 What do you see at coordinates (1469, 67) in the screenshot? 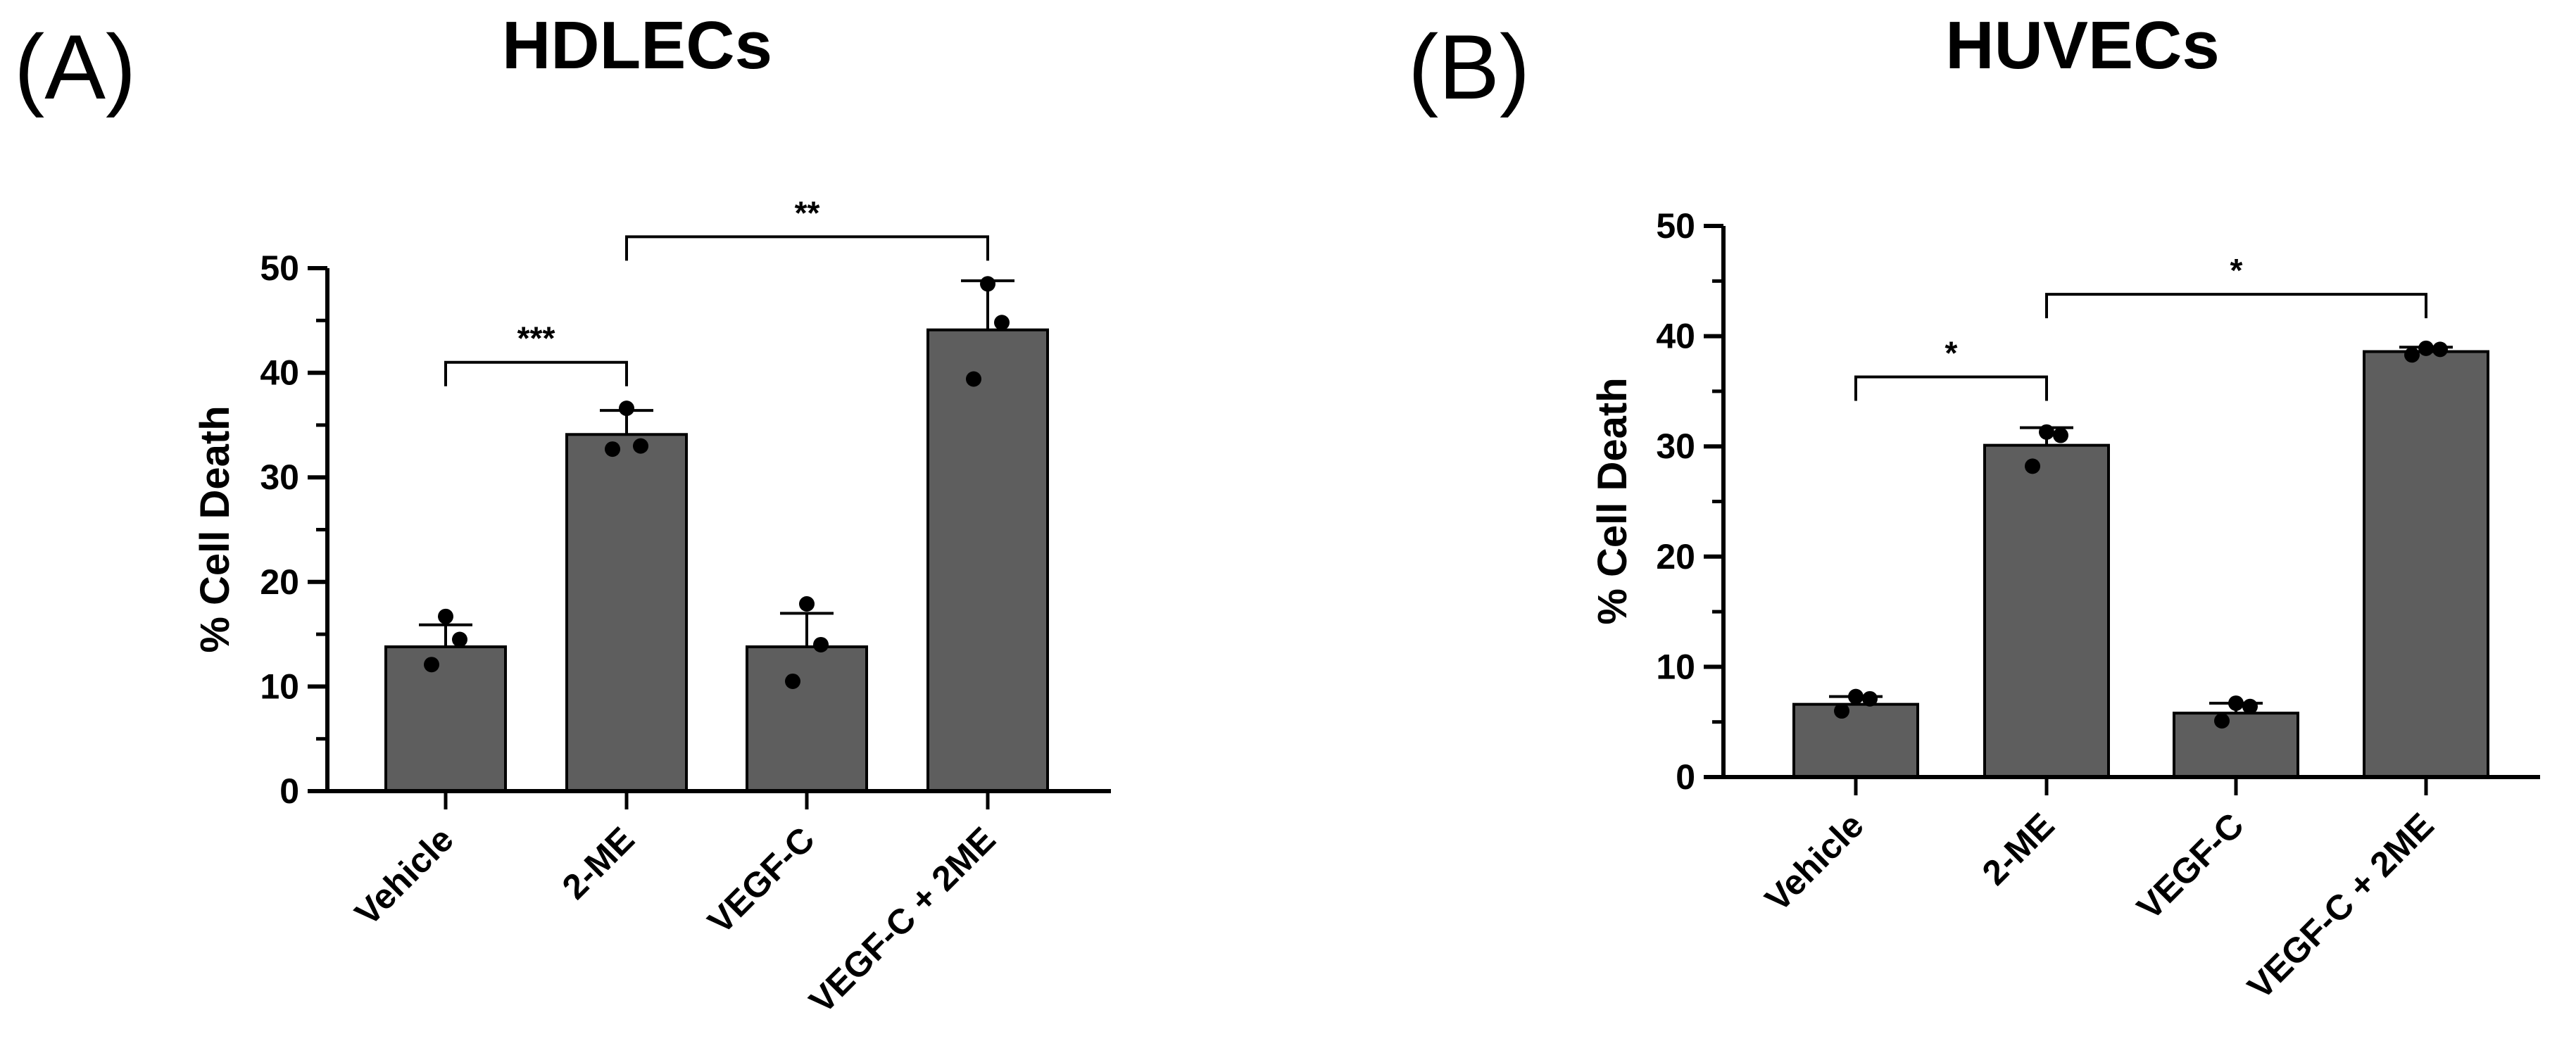
I see `panel-label: (B)` at bounding box center [1469, 67].